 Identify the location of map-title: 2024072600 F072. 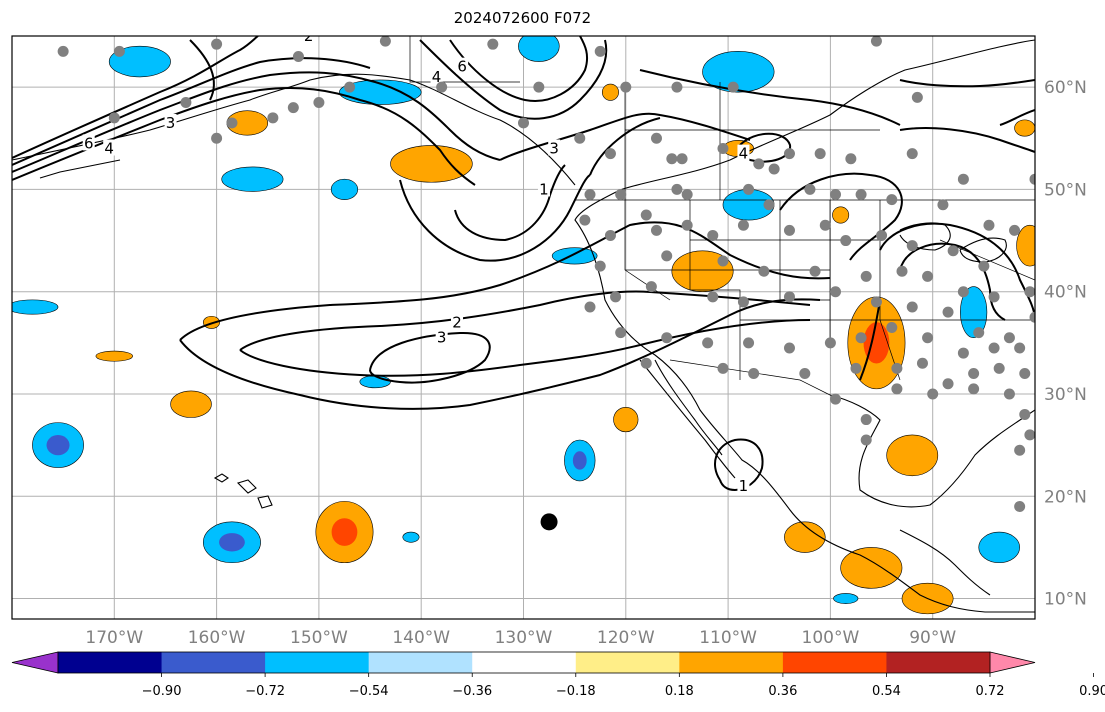
(522, 18).